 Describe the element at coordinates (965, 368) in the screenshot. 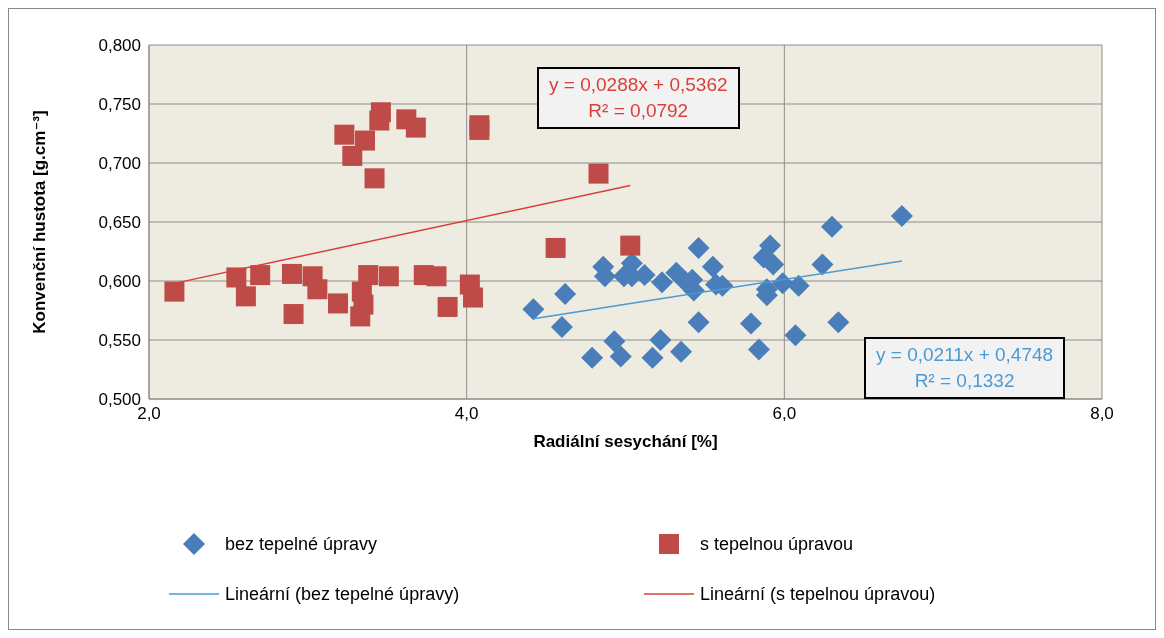

I see `annotation: y = 0,0211x + 0,4748 R² = 0,1332` at that location.